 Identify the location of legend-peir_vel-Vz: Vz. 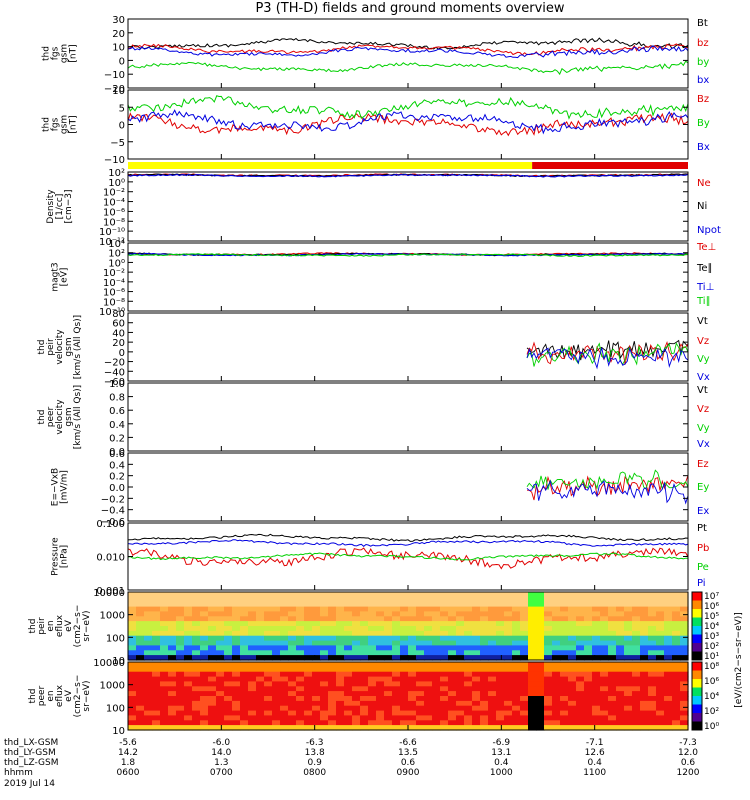
(703, 341).